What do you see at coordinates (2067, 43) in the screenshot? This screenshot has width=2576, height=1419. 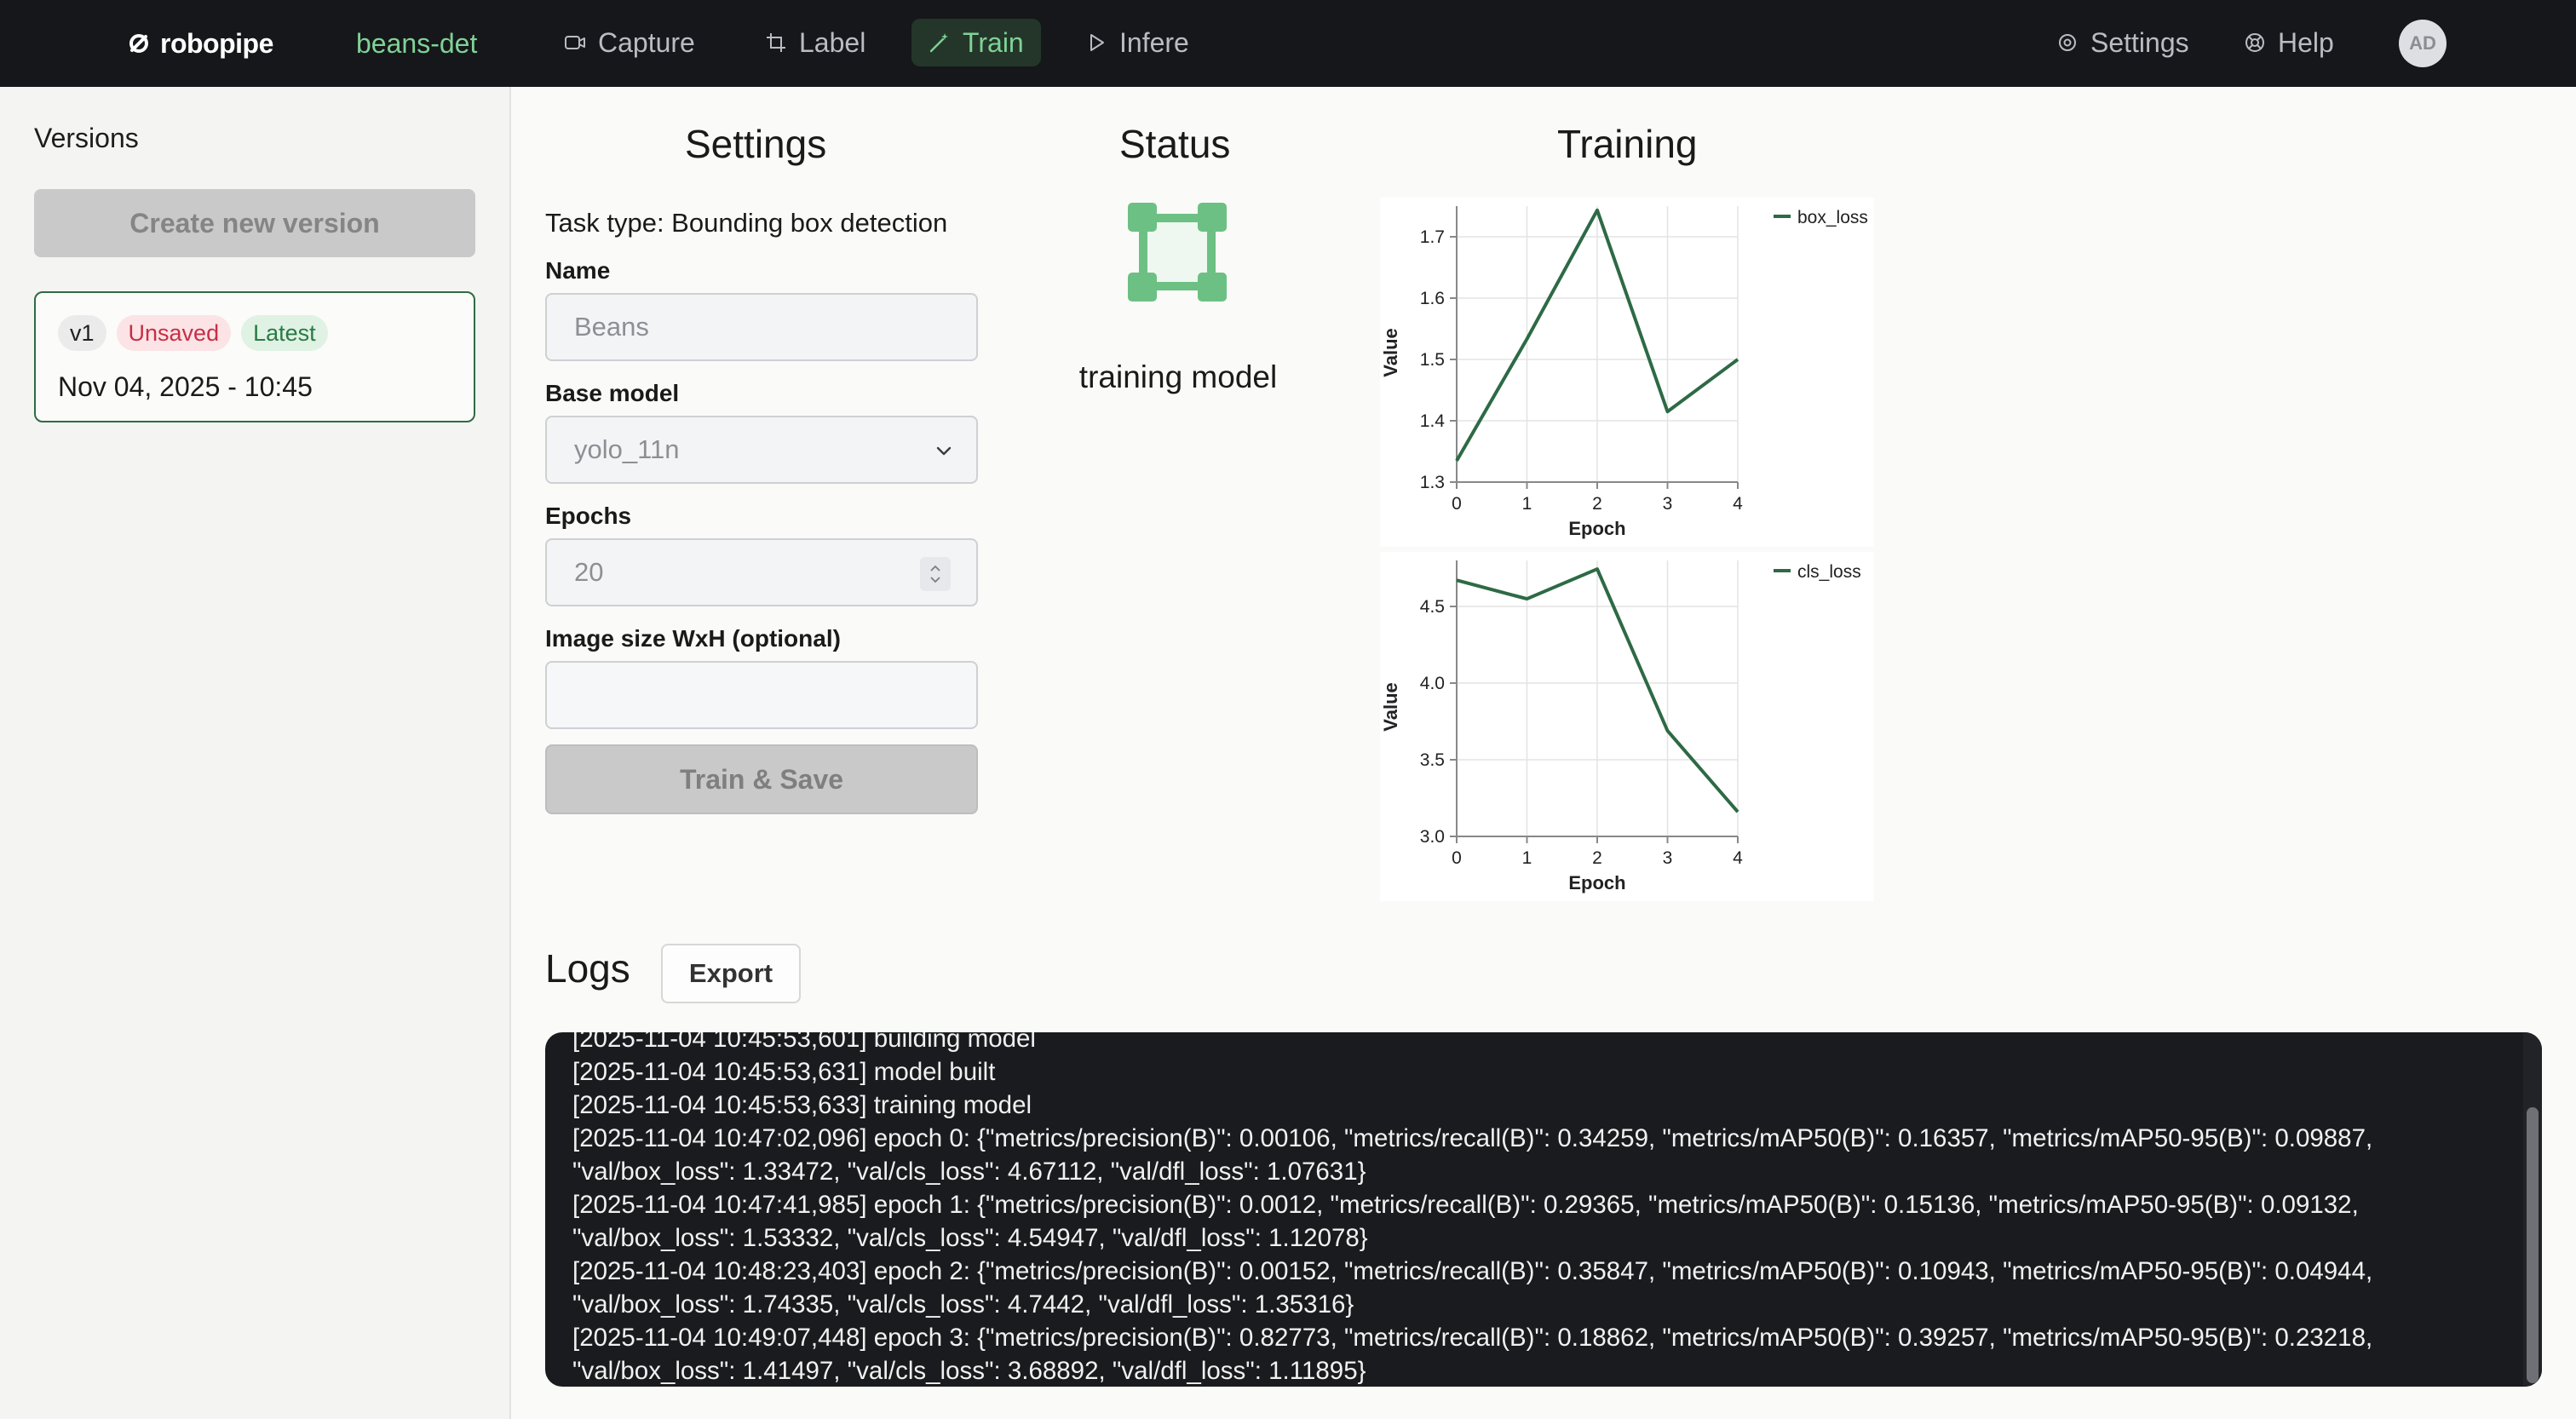 I see `gear-icon` at bounding box center [2067, 43].